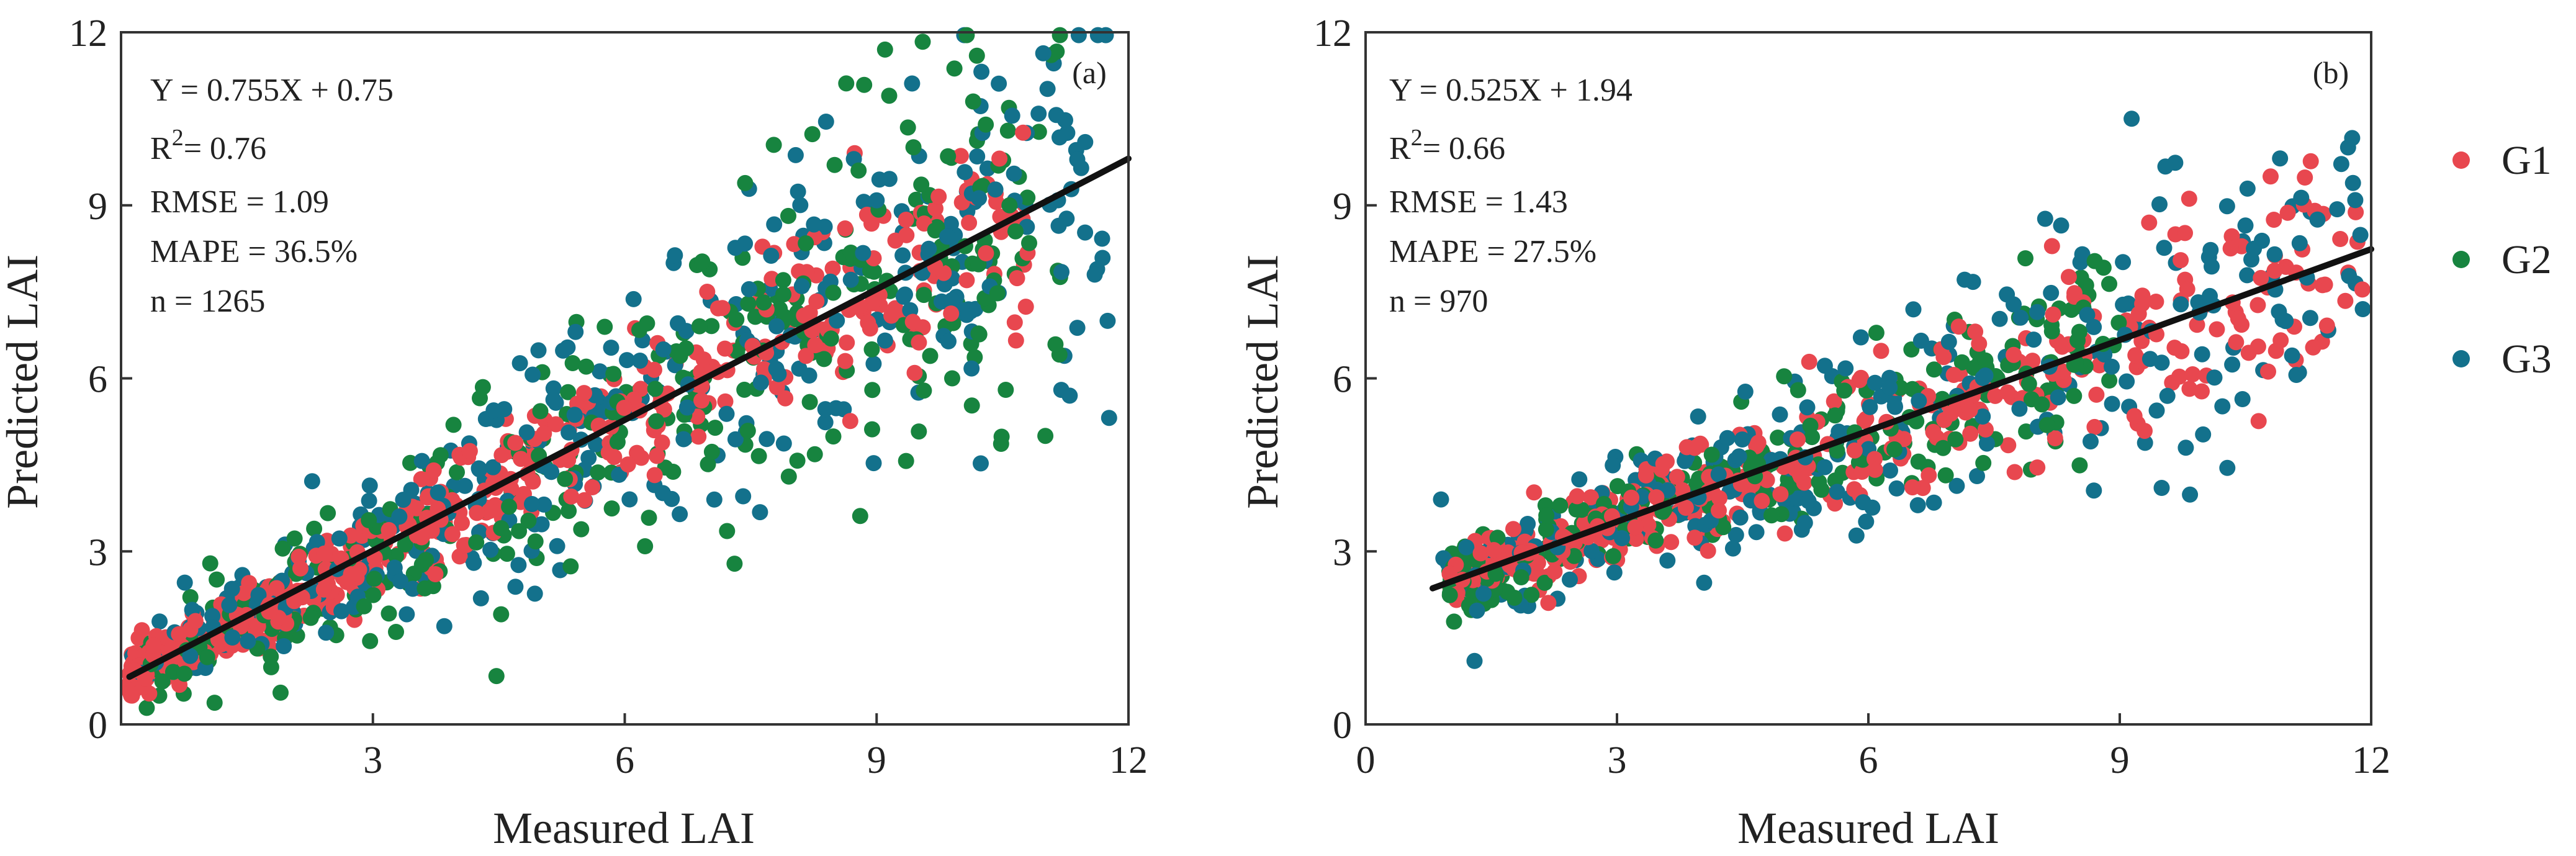 The image size is (2576, 856). Describe the element at coordinates (2461, 160) in the screenshot. I see `legend-marker-g1` at that location.